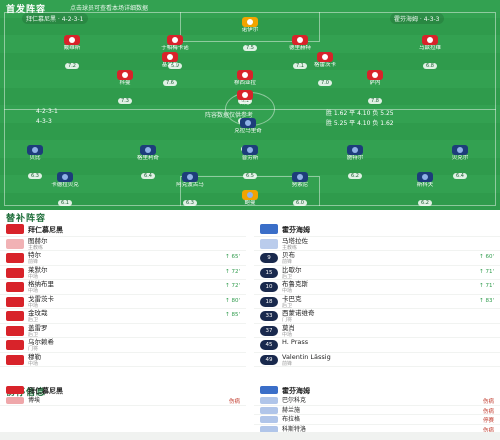  I want to click on pitch-subtitle: 点击球员可查看本场详细数据, so click(109, 8).